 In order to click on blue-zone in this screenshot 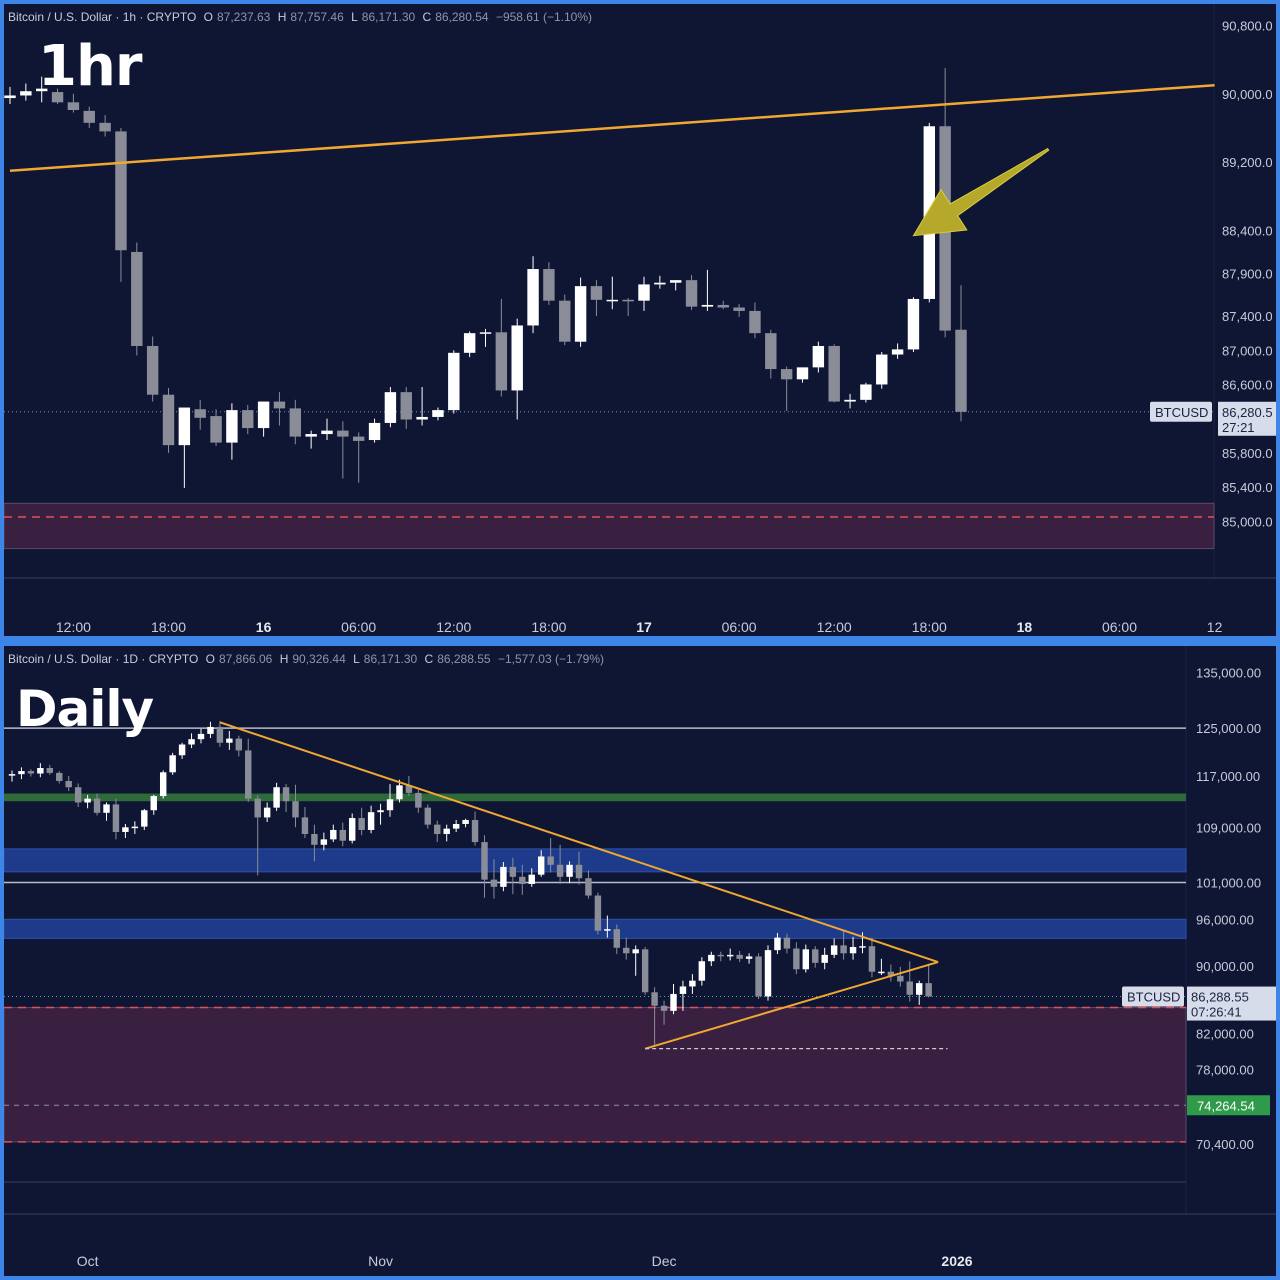, I will do `click(595, 860)`.